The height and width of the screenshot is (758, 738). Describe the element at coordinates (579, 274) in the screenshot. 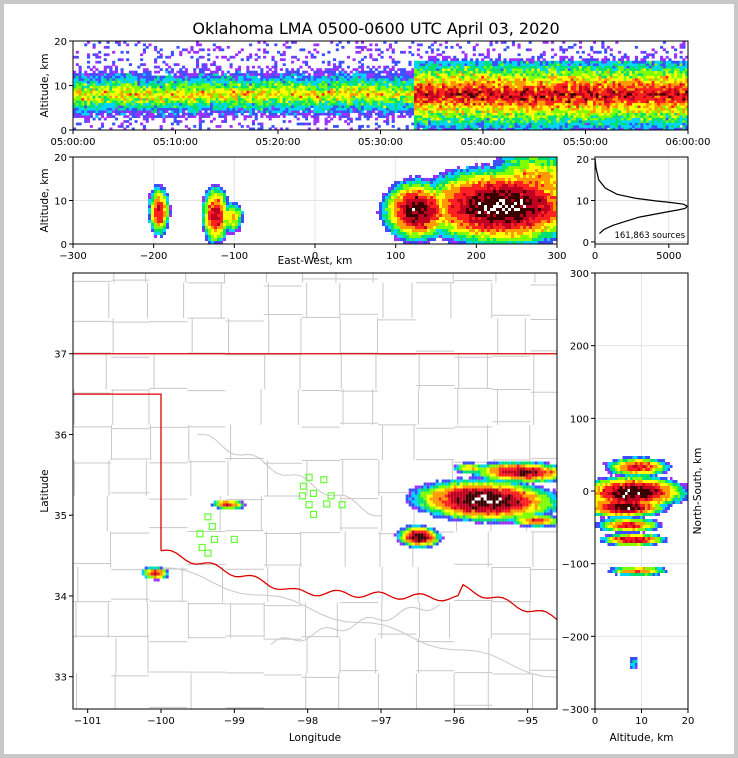

I see `y-tick-label: 300` at that location.